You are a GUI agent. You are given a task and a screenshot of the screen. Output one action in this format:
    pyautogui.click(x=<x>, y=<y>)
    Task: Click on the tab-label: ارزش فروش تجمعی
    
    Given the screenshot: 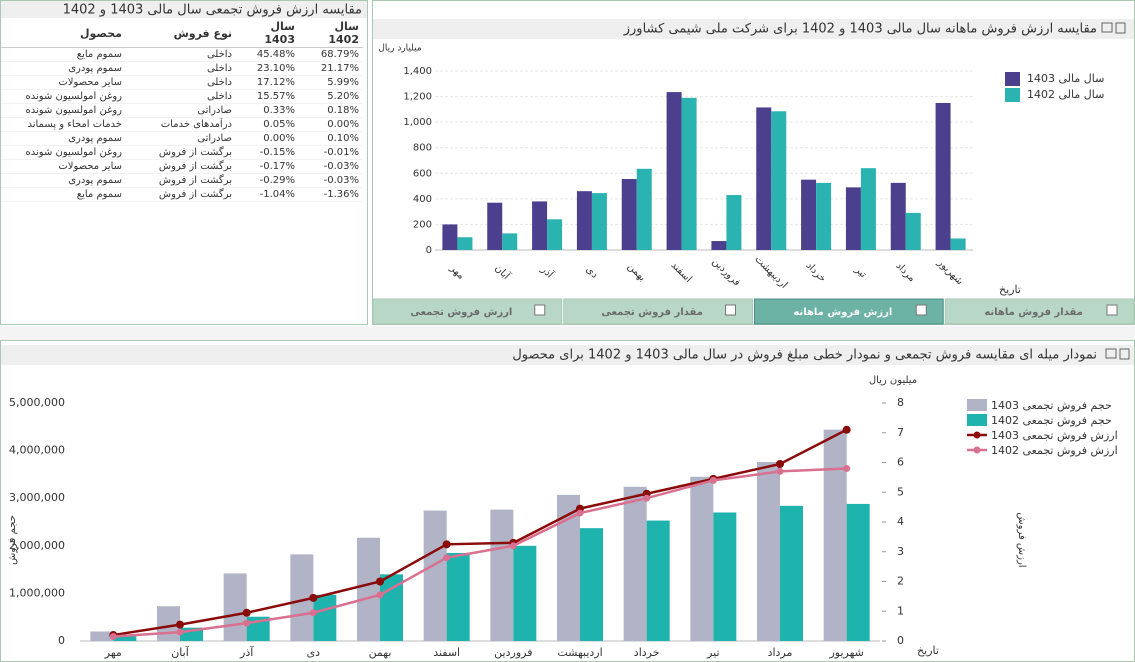 What is the action you would take?
    pyautogui.click(x=461, y=312)
    